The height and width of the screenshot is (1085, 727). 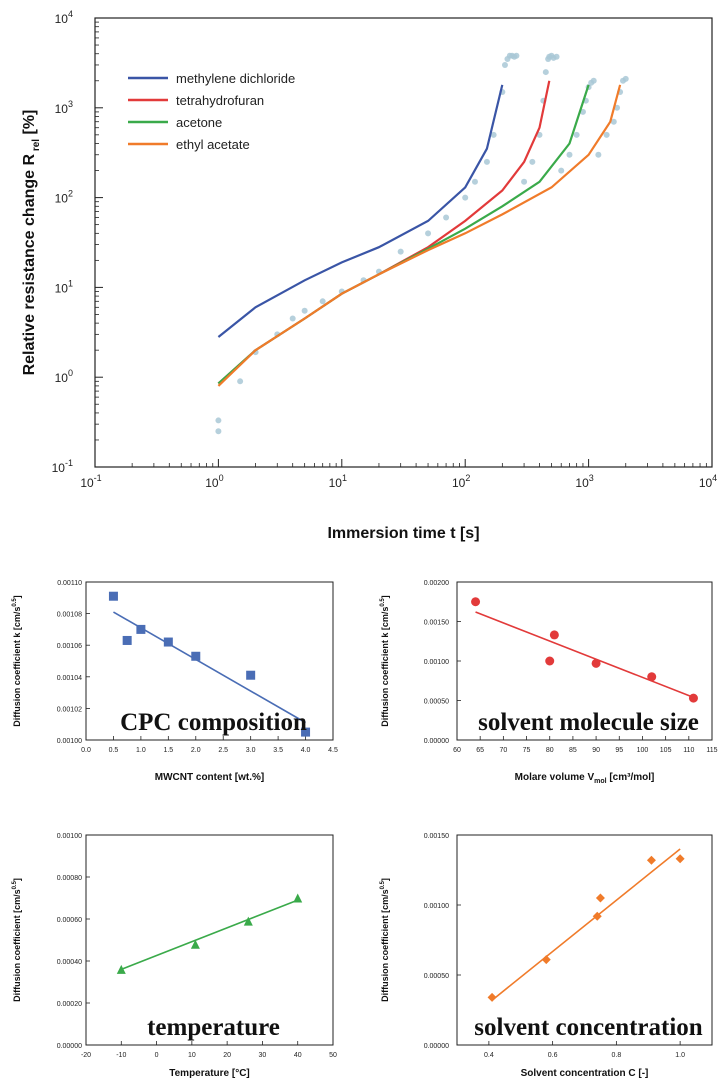 I want to click on legend-entry: acetone, so click(x=199, y=122).